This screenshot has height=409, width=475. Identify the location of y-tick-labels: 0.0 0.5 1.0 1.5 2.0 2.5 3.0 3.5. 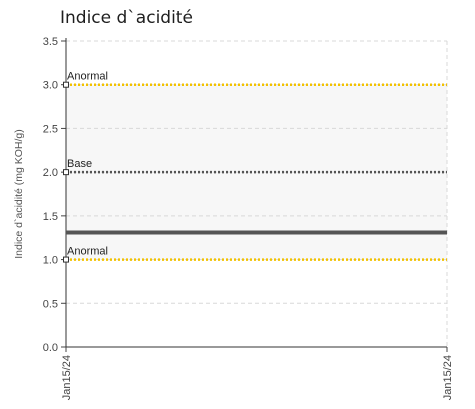
(50, 195).